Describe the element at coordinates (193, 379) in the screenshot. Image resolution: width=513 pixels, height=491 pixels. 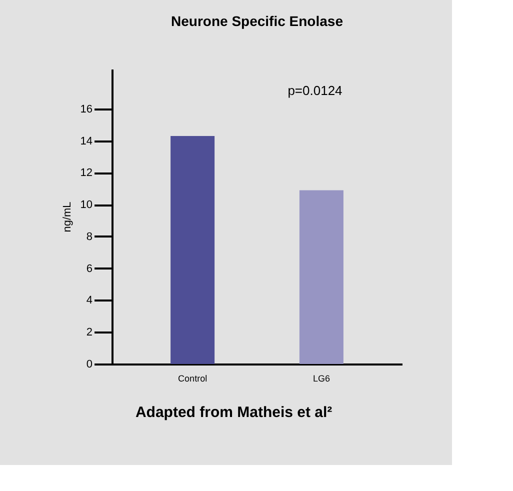
I see `x-tick-label: Control` at that location.